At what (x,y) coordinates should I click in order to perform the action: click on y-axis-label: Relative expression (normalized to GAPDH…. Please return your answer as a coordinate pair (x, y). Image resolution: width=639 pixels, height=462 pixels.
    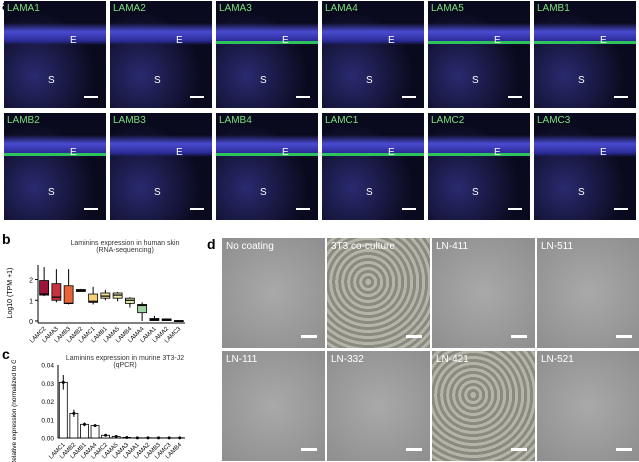
    Looking at the image, I should click on (14, 411).